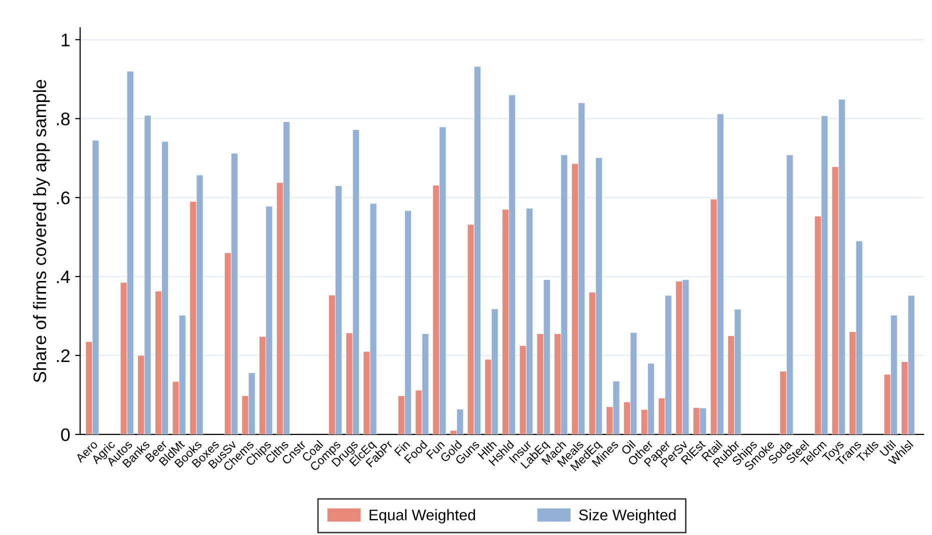 This screenshot has height=535, width=932. What do you see at coordinates (63, 198) in the screenshot?
I see `y-tick-label: .6` at bounding box center [63, 198].